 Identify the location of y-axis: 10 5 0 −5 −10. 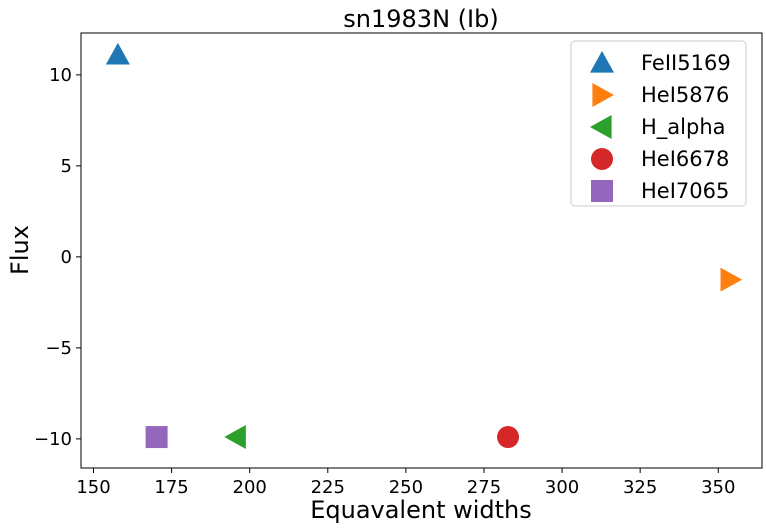
(57, 257).